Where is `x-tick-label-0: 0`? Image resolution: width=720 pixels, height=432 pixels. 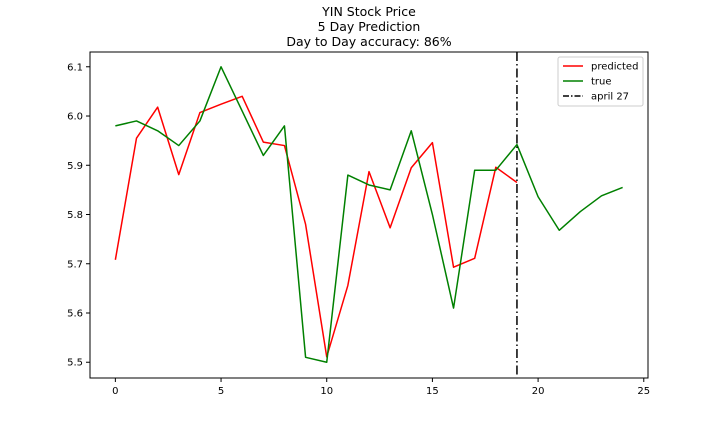 x-tick-label-0: 0 is located at coordinates (115, 391).